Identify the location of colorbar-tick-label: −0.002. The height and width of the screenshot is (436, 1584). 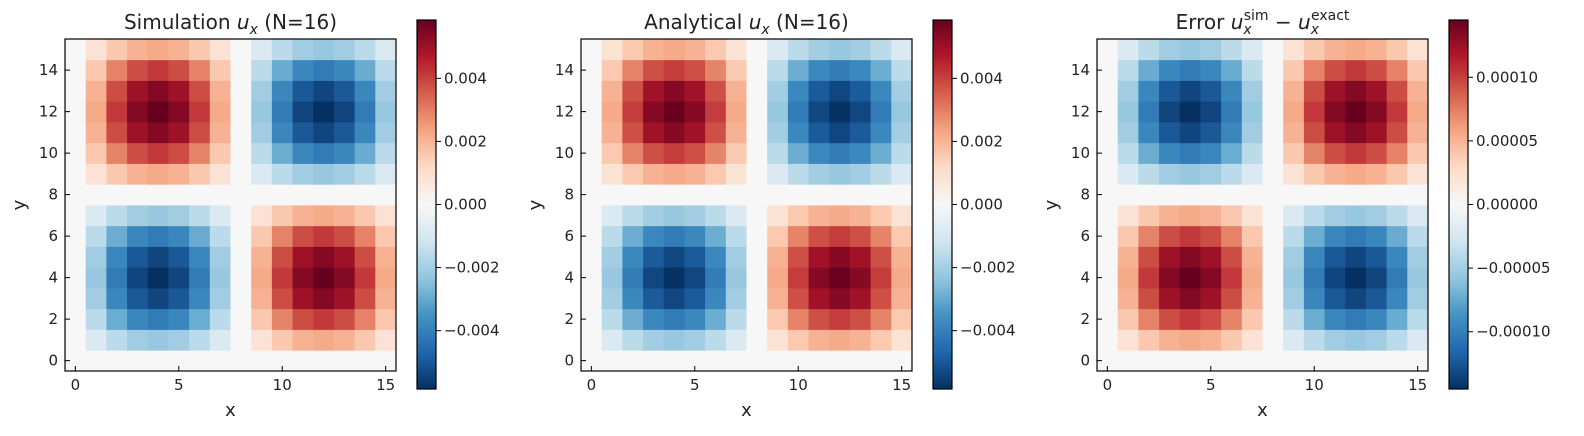
(988, 268).